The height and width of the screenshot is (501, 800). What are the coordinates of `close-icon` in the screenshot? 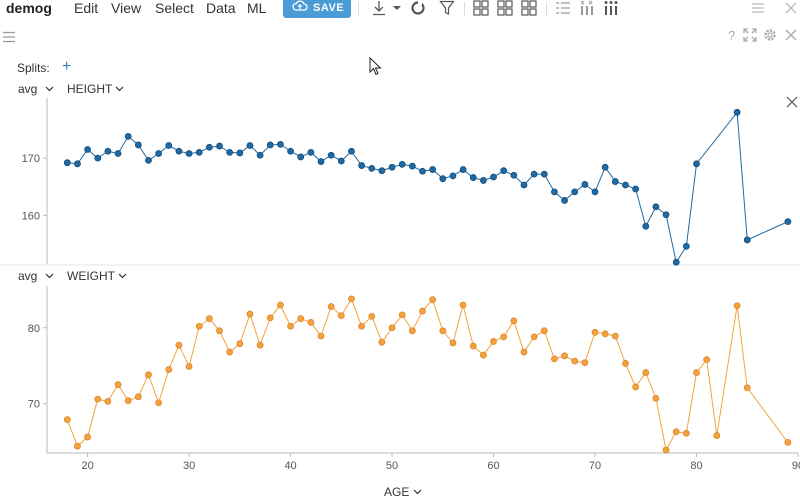 It's located at (791, 8).